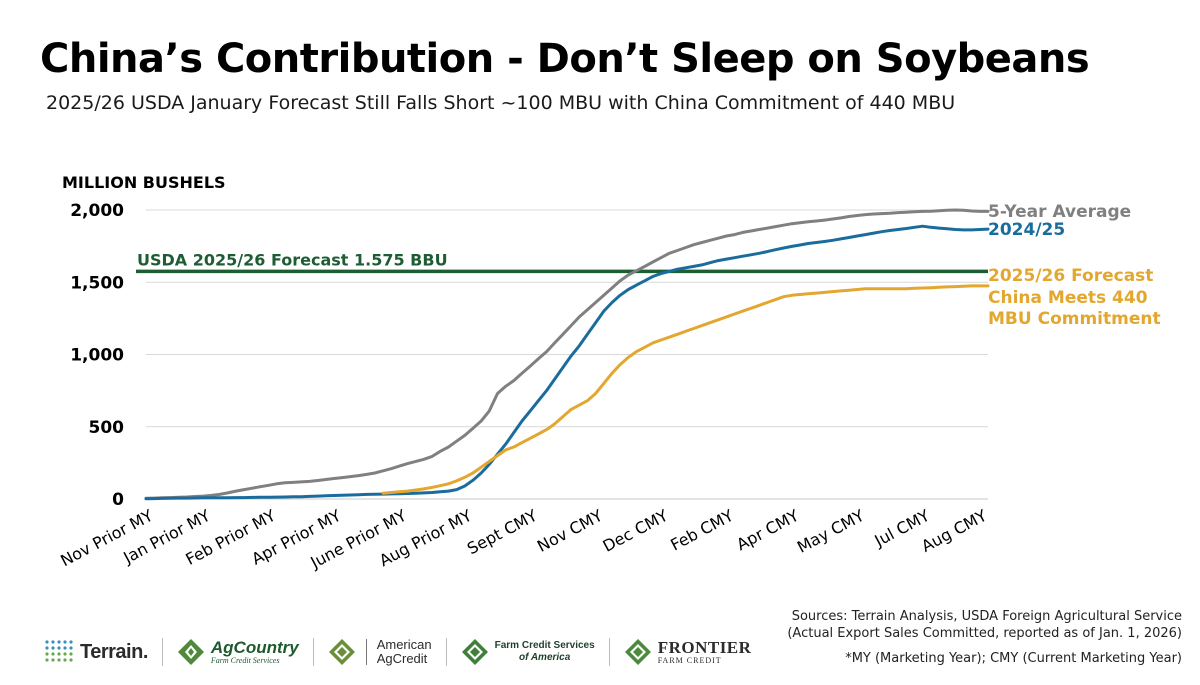 This screenshot has height=685, width=1200. What do you see at coordinates (59, 651) in the screenshot?
I see `terrain-dots-icon` at bounding box center [59, 651].